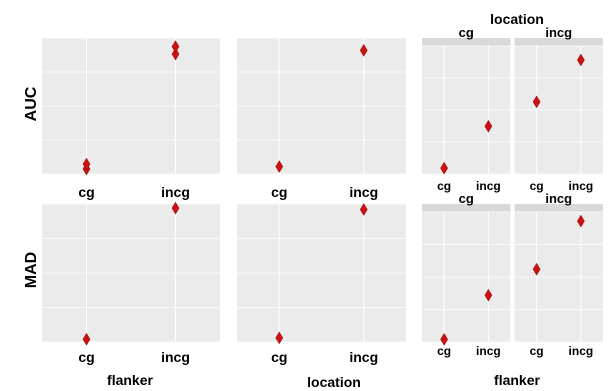  I want to click on facet-title-top: location, so click(517, 19).